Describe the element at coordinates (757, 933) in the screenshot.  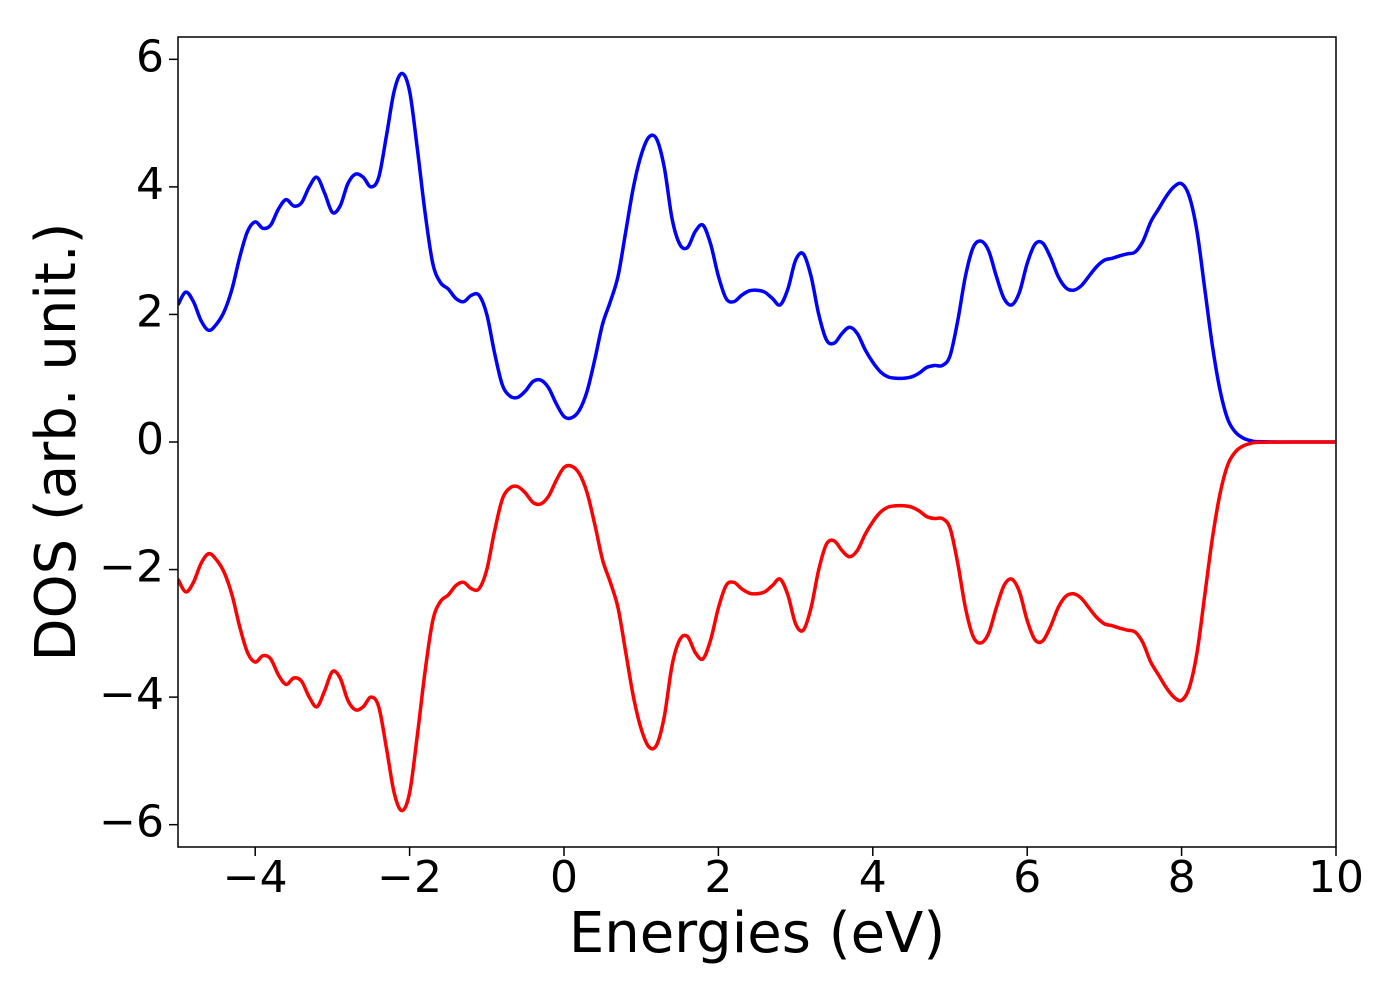
I see `x-axis-label: Energies (eV)` at that location.